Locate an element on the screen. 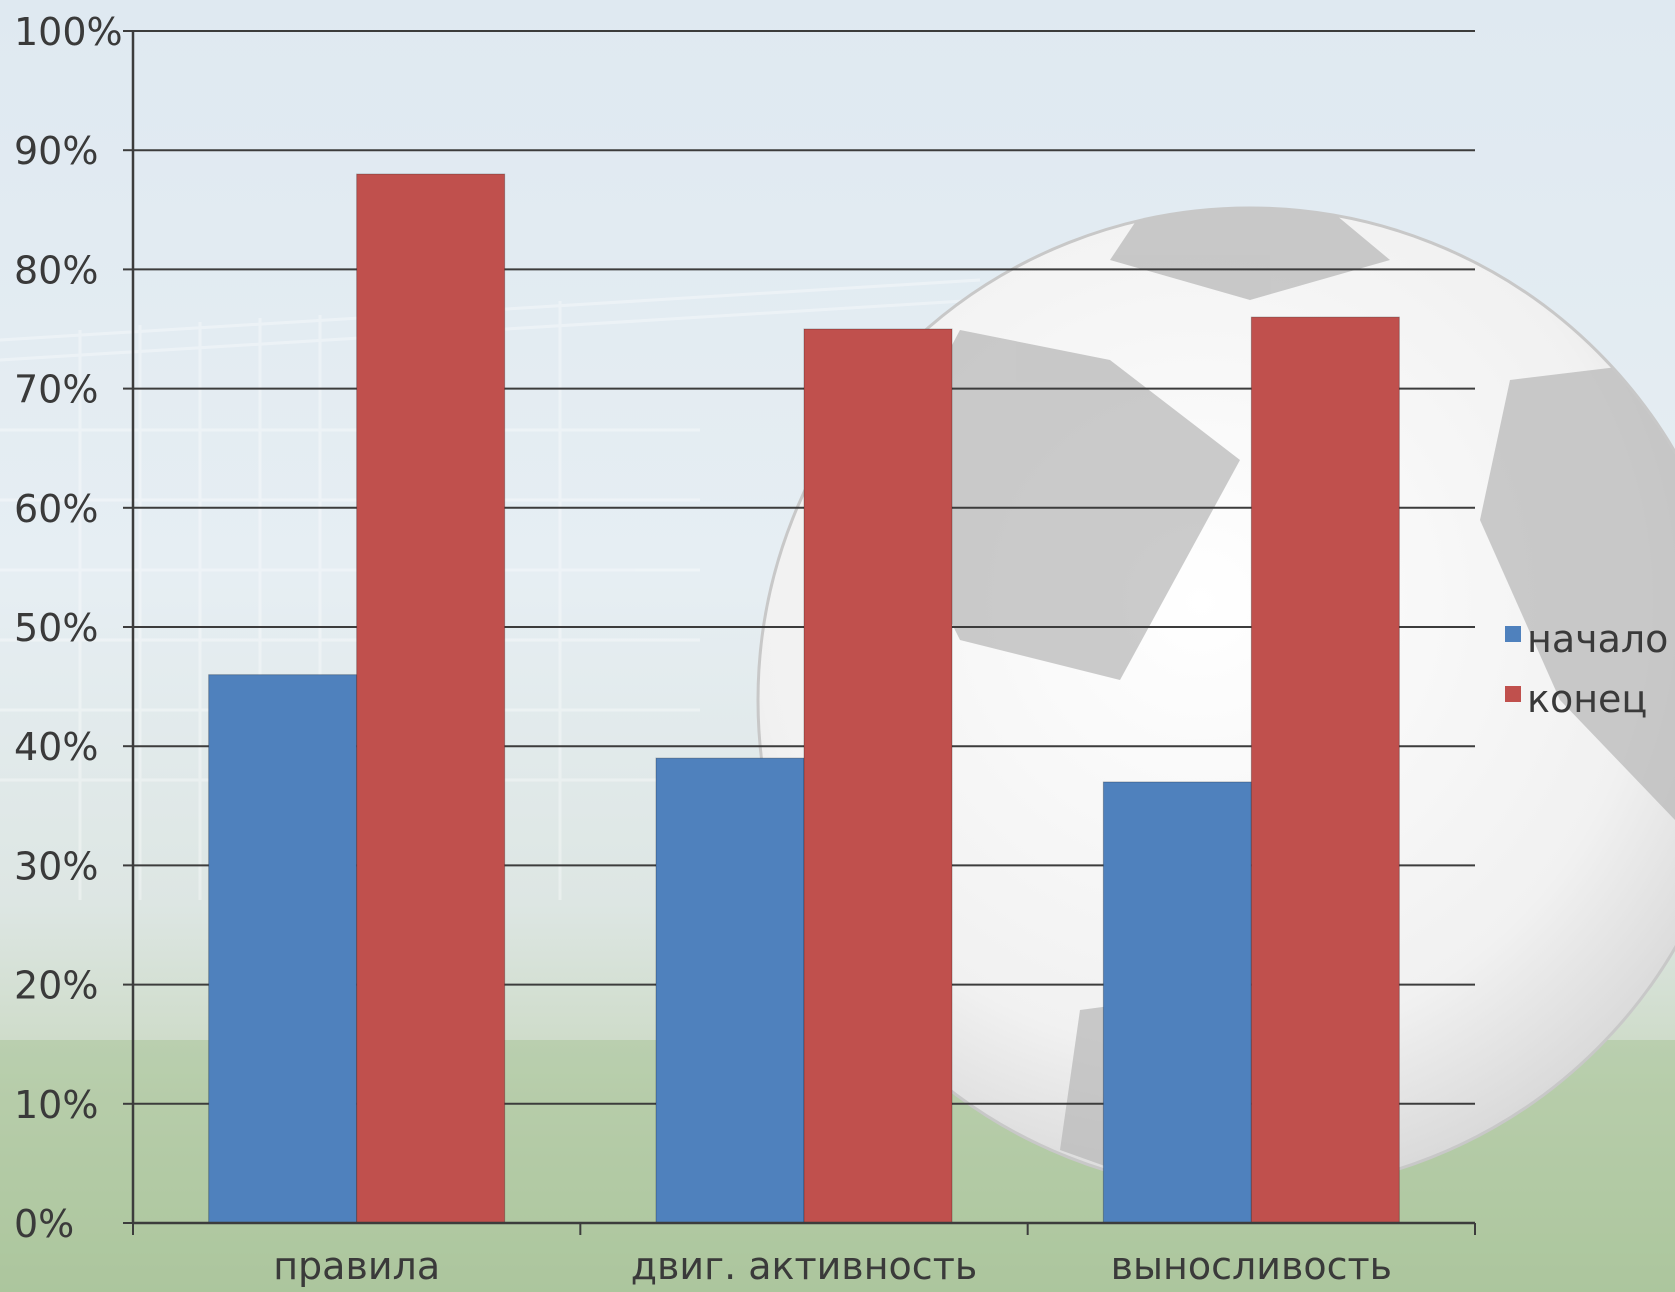 The image size is (1675, 1292). x-tick-label: двиг. активность is located at coordinates (804, 1266).